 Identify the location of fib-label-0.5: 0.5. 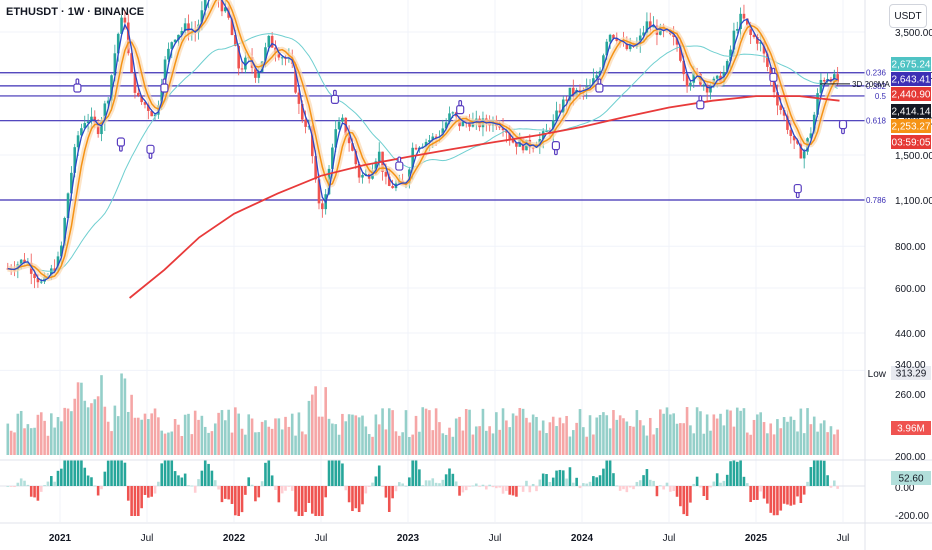
(881, 96).